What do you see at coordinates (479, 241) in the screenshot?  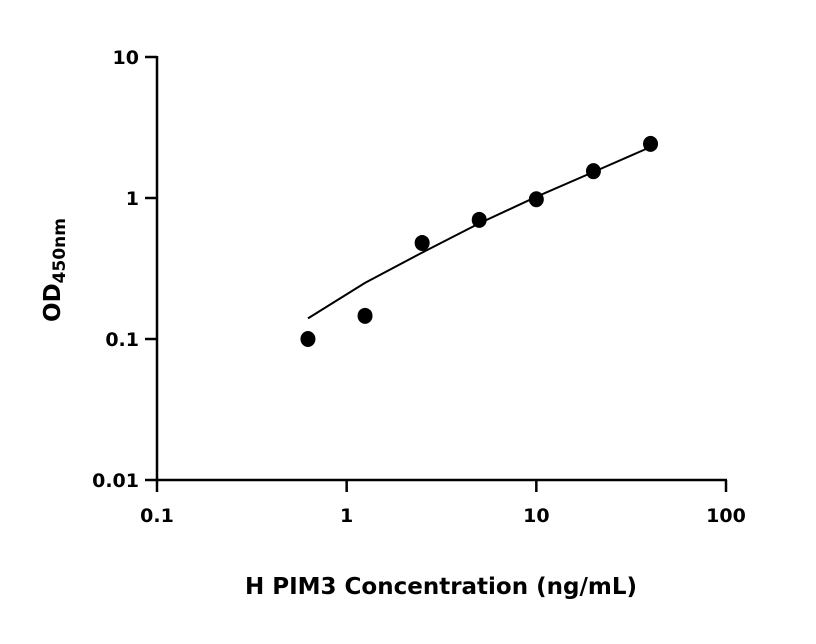 I see `data-points` at bounding box center [479, 241].